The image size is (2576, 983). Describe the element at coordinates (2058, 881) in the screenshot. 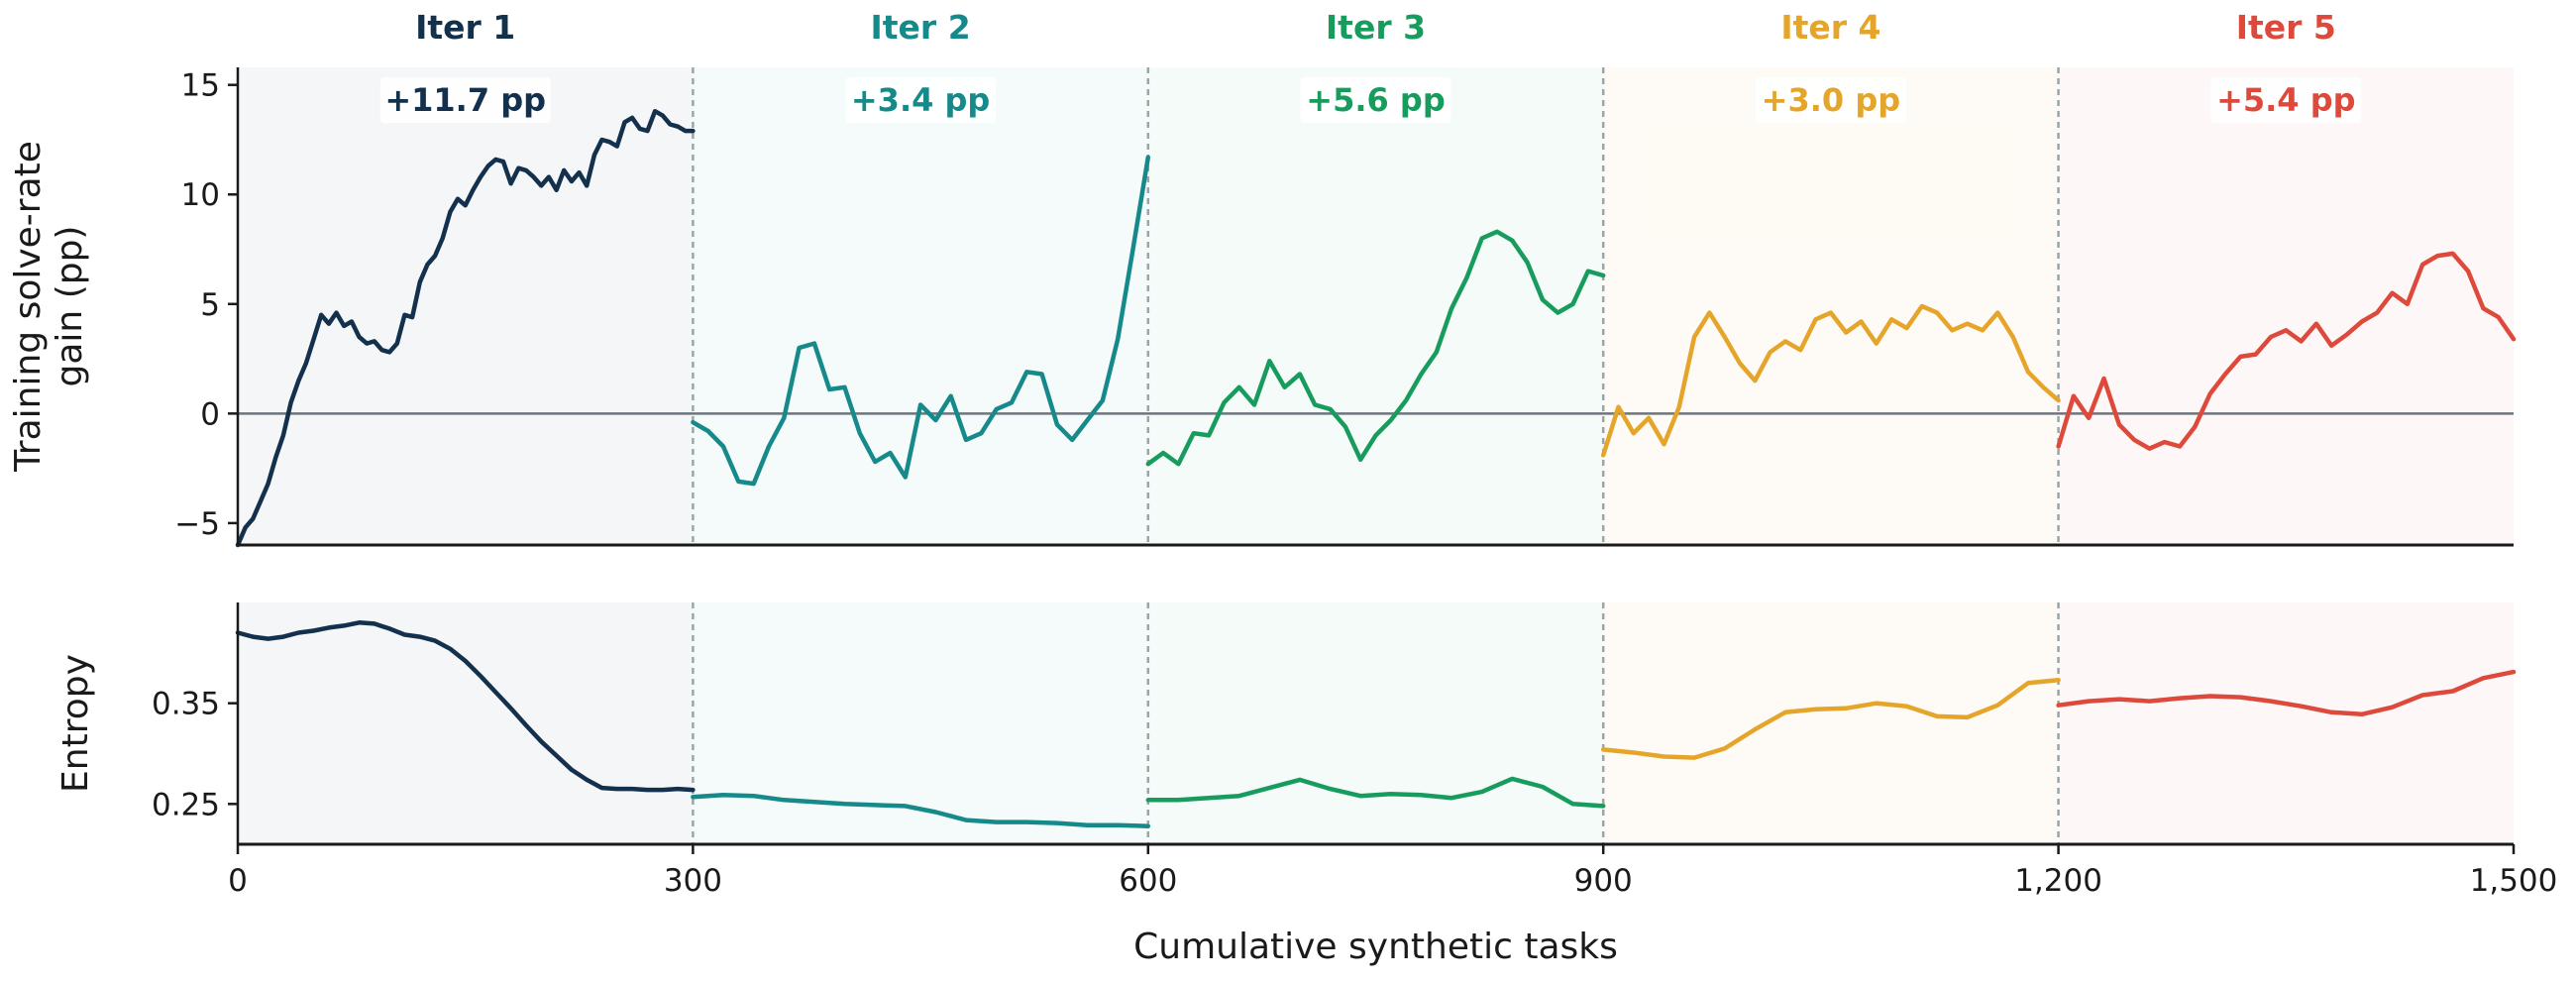

I see `x-tick-label: 1,200` at that location.